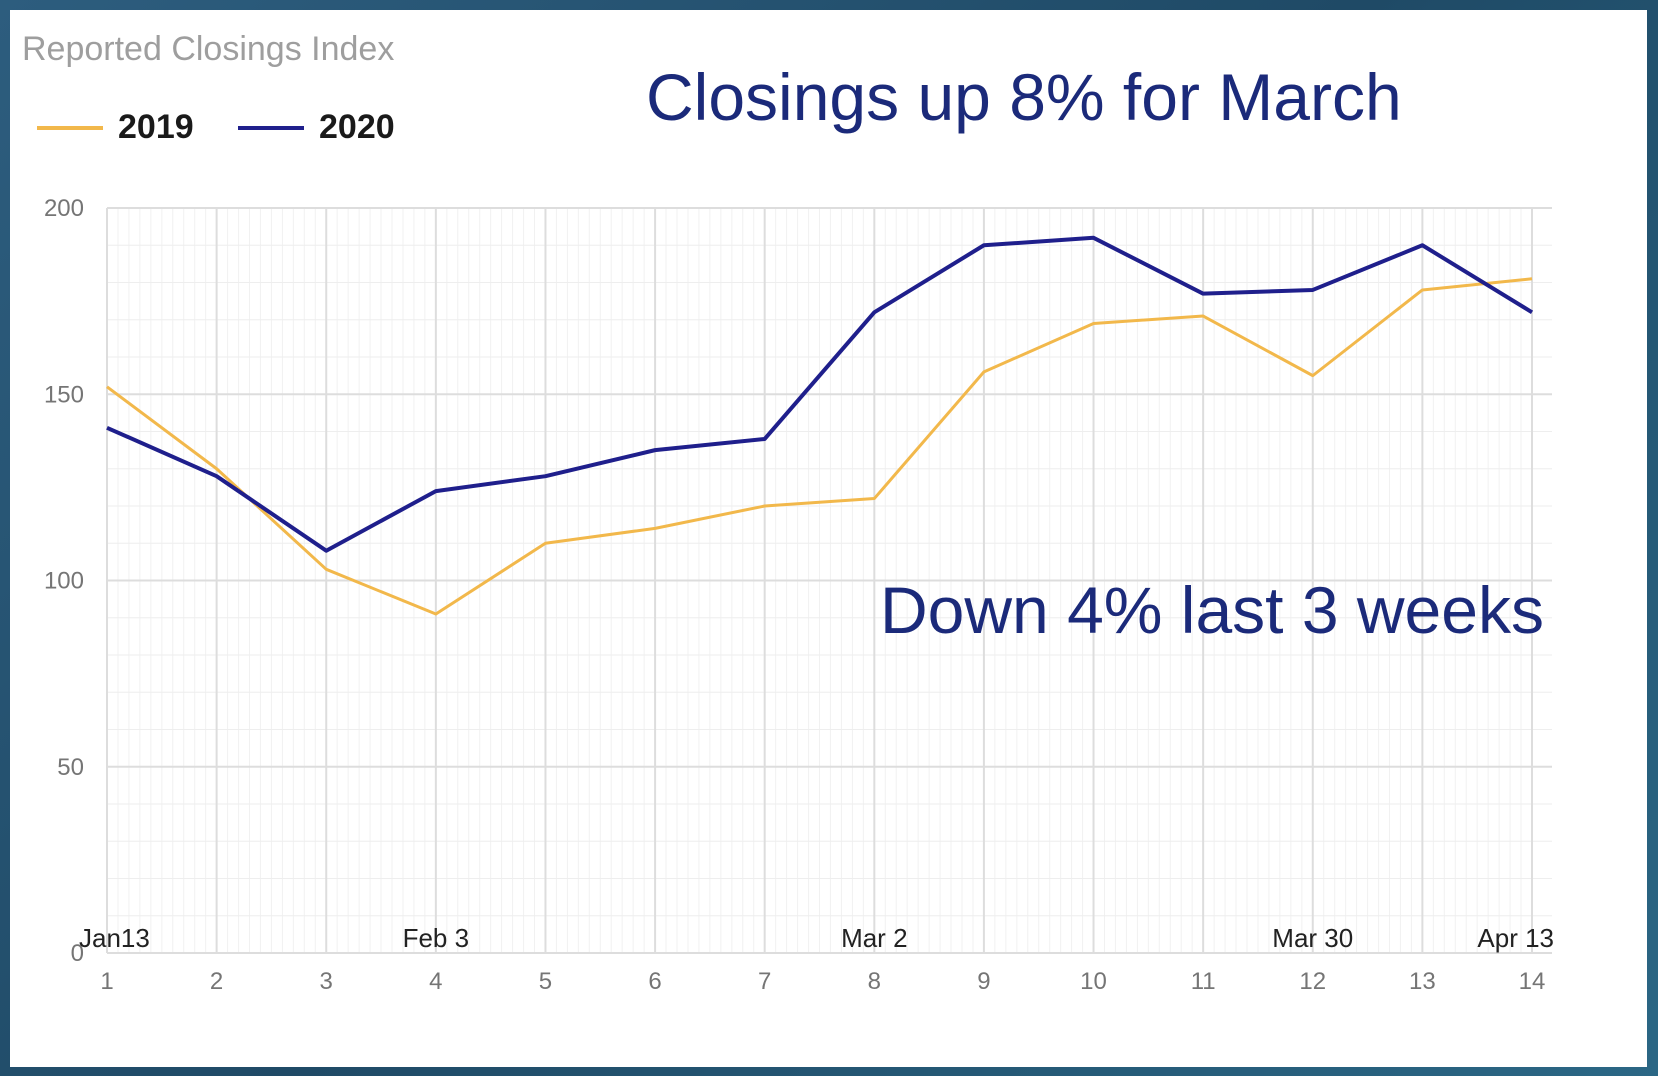 The width and height of the screenshot is (1658, 1076). What do you see at coordinates (874, 981) in the screenshot?
I see `x-tick-label: 8` at bounding box center [874, 981].